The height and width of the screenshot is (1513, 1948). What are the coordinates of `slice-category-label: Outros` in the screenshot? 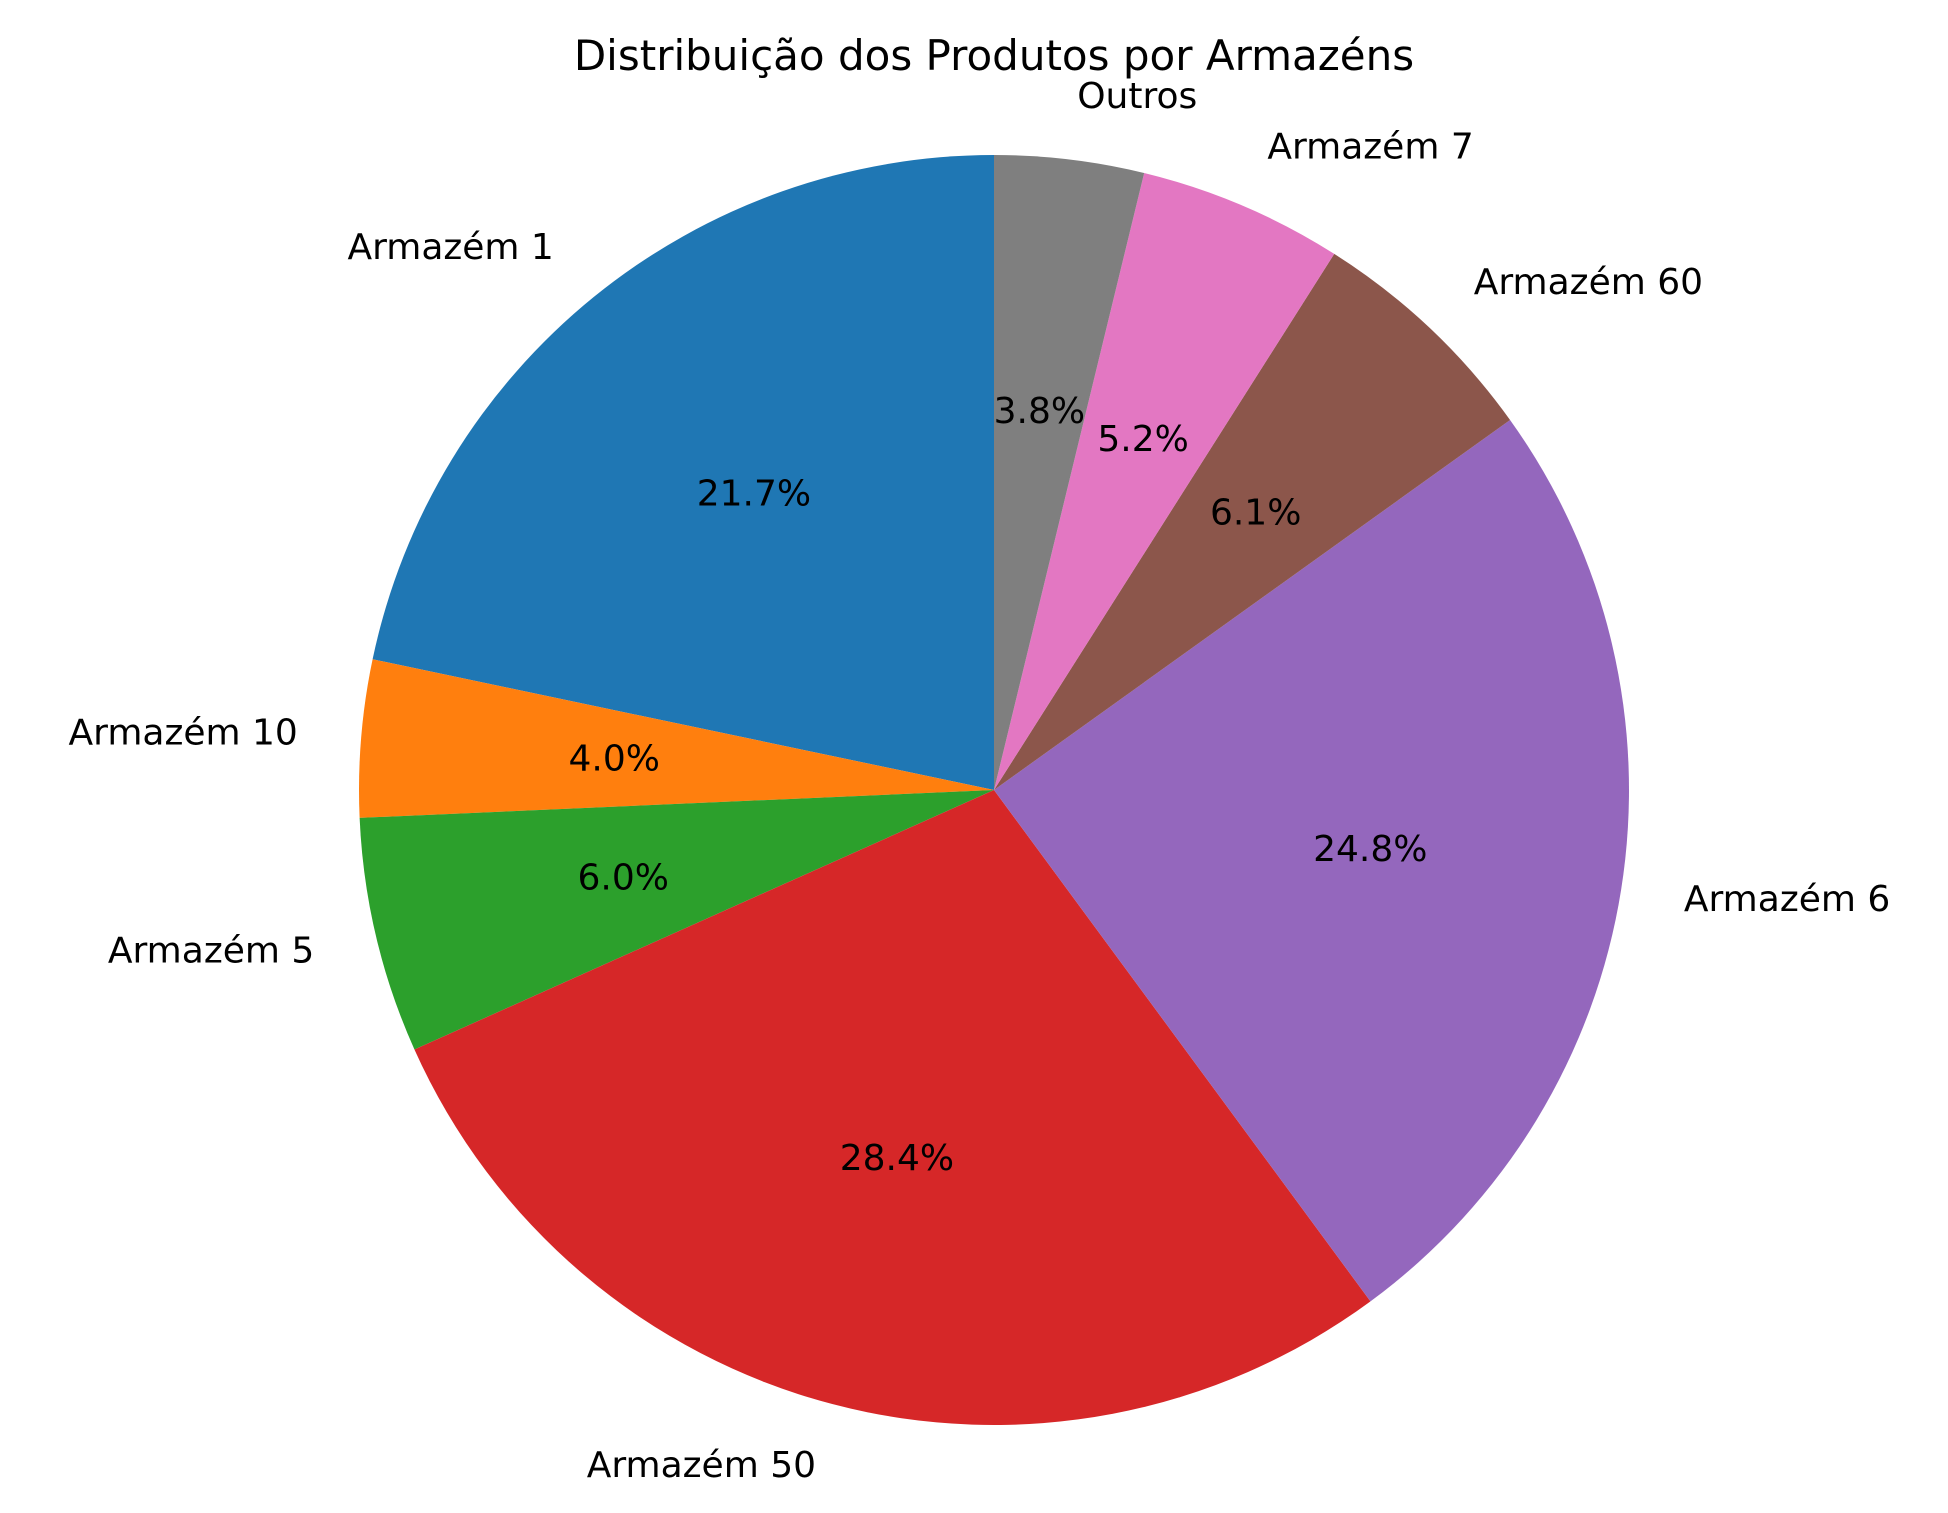 It's located at (1137, 96).